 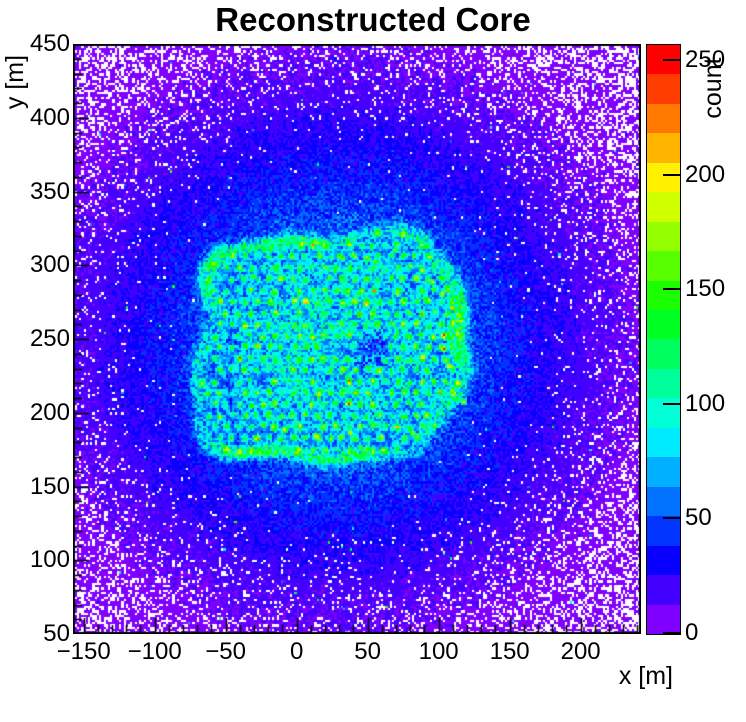 What do you see at coordinates (580, 651) in the screenshot?
I see `x-tick-label: 200` at bounding box center [580, 651].